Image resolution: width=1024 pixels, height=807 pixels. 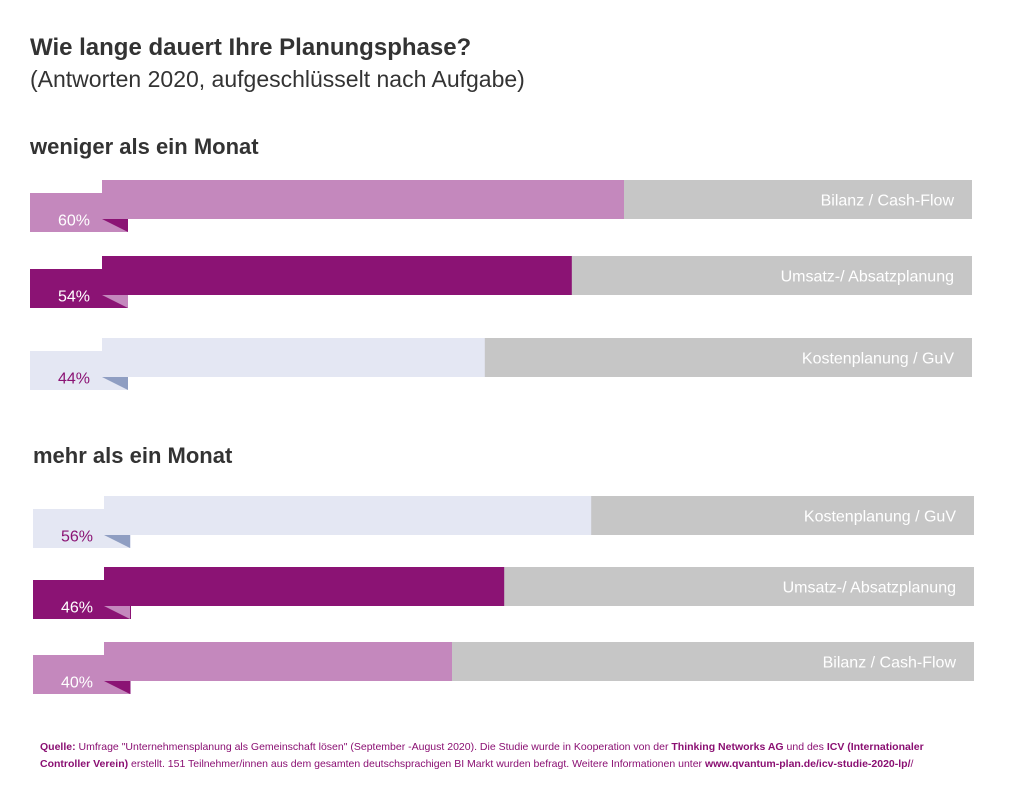 What do you see at coordinates (133, 455) in the screenshot?
I see `section-heading-mehr: mehr als ein Monat` at bounding box center [133, 455].